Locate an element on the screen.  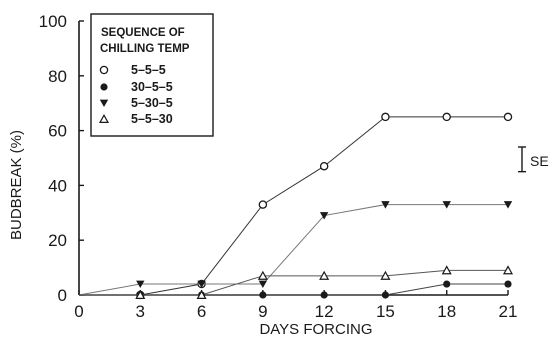
legend-box is located at coordinates (152, 75).